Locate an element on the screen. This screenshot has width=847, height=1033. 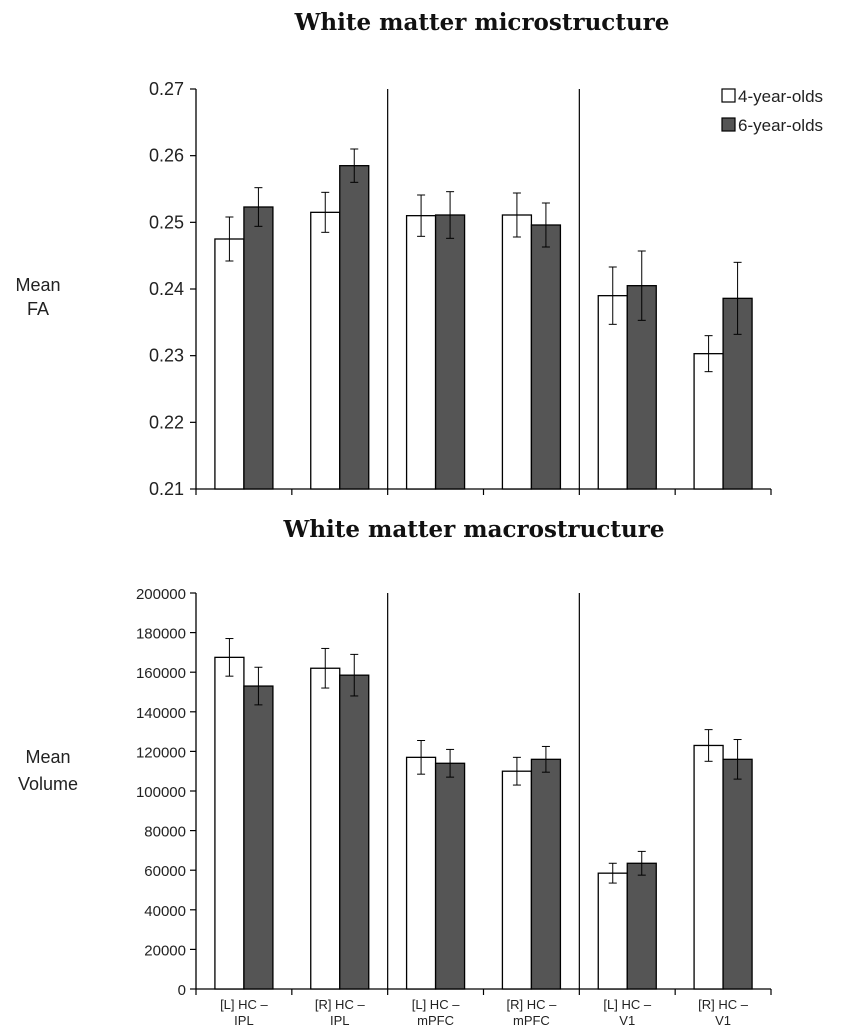
y-tick-label: 140000 is located at coordinates (161, 713).